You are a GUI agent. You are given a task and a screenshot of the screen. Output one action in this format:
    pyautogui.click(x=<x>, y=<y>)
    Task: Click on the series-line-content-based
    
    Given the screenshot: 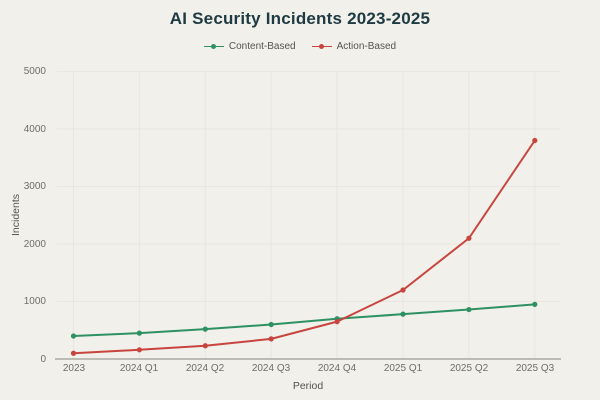 What is the action you would take?
    pyautogui.click(x=304, y=320)
    